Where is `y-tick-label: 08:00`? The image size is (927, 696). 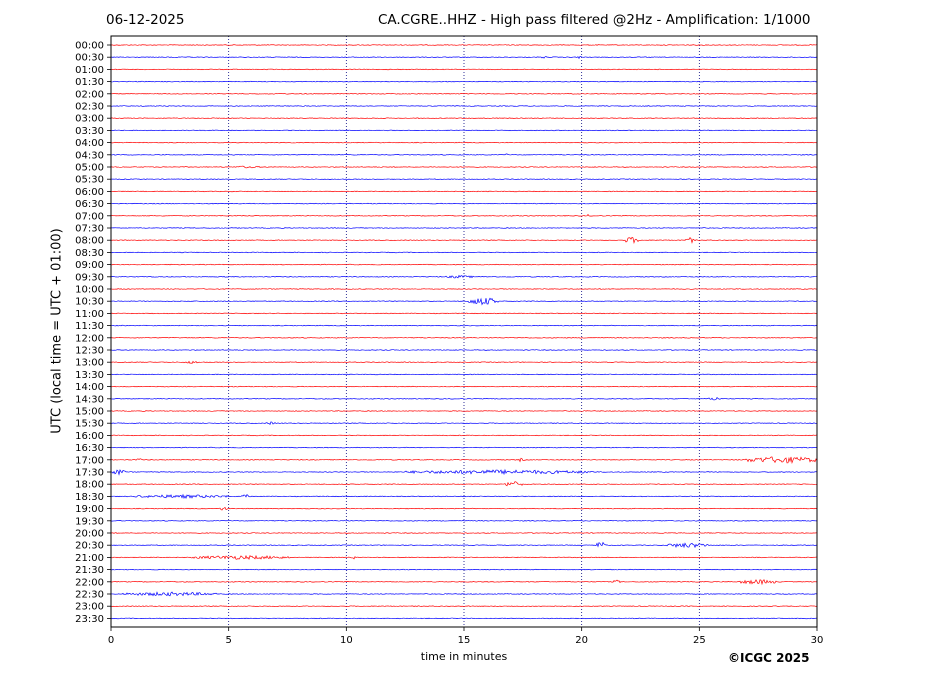
y-tick-label: 08:00 is located at coordinates (89, 241).